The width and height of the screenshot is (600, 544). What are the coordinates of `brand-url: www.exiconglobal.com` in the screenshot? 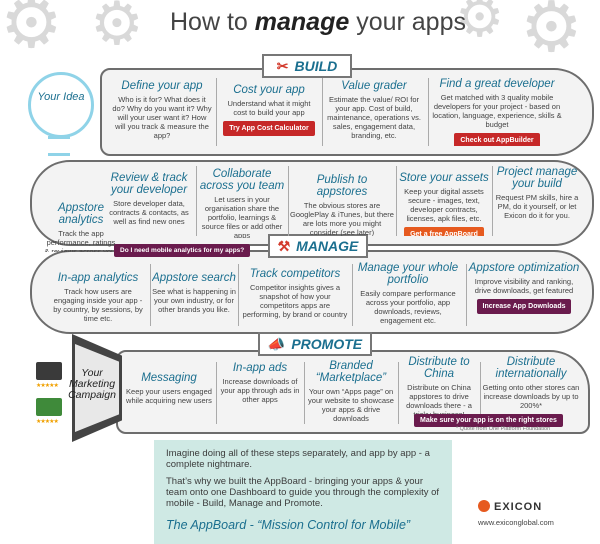 It's located at (516, 522).